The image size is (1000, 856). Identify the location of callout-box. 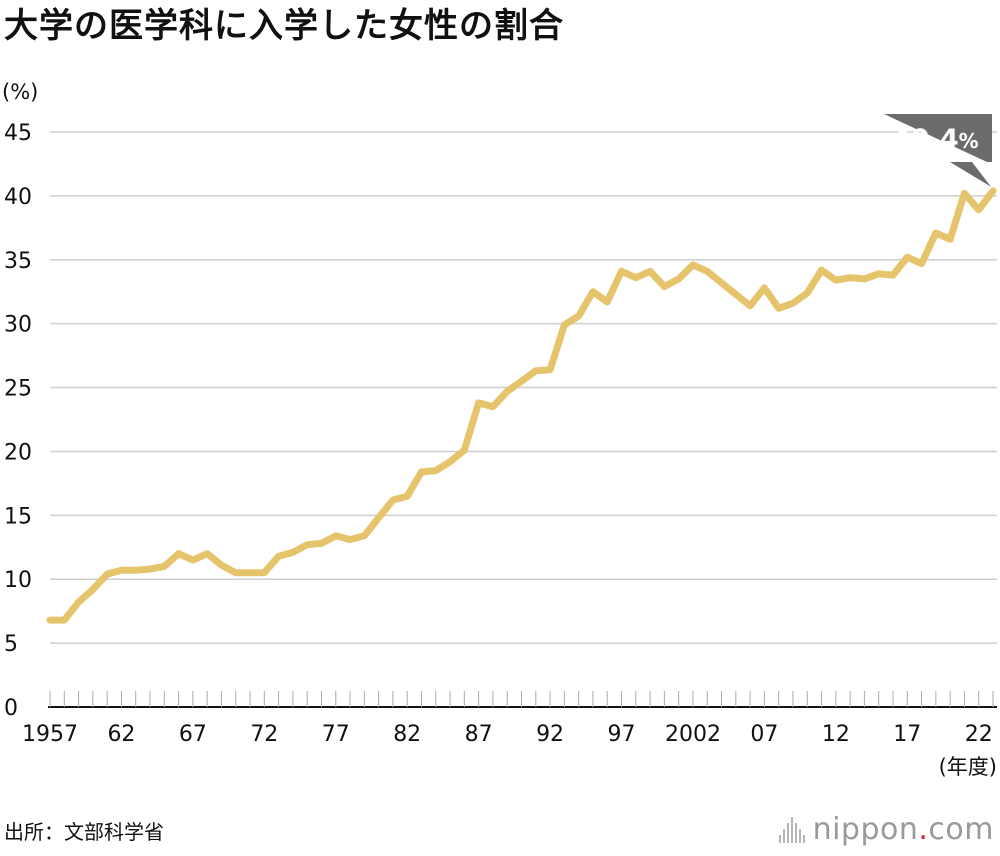
(938, 138).